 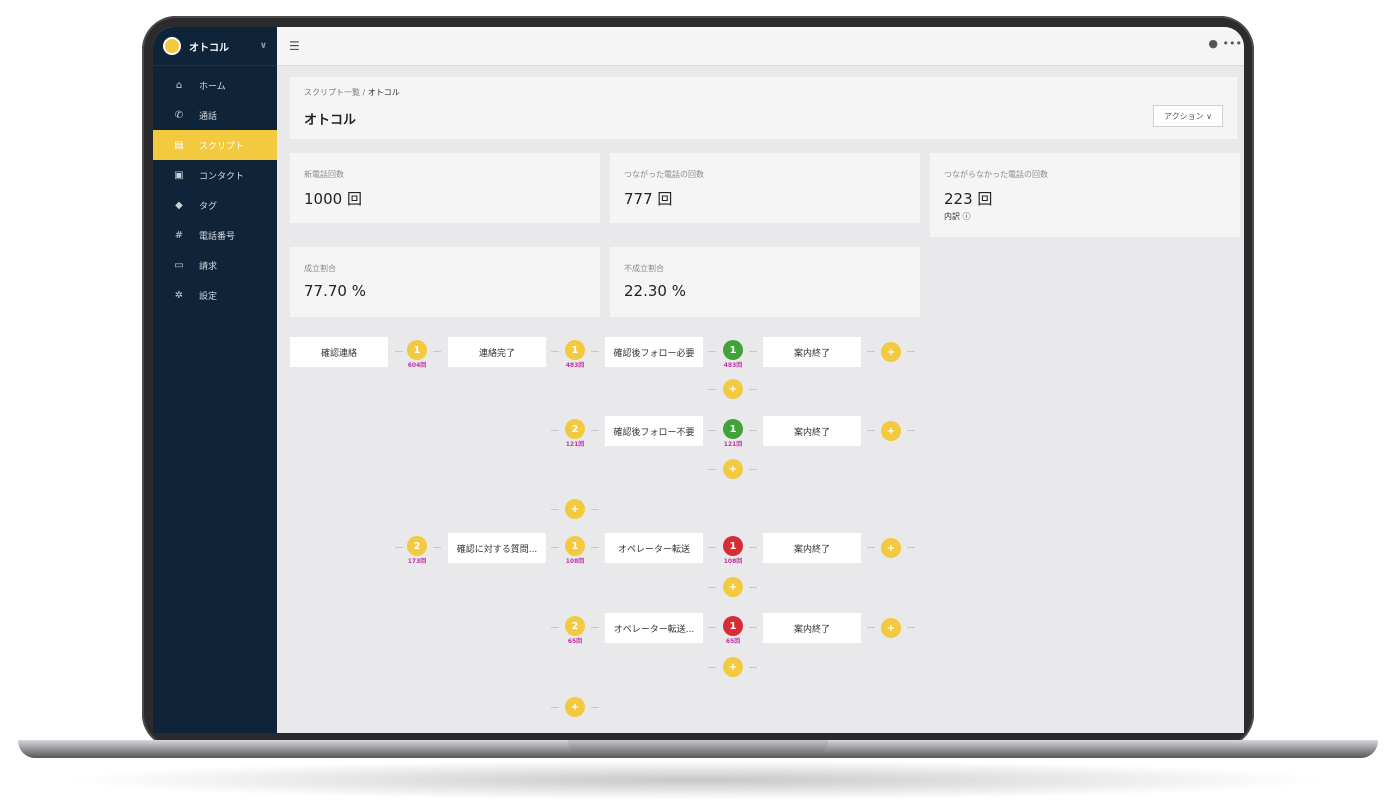 I want to click on stat-card-not-connected: つながらなかった電話の回数 223 回 内訳 ⓘ, so click(x=1085, y=195).